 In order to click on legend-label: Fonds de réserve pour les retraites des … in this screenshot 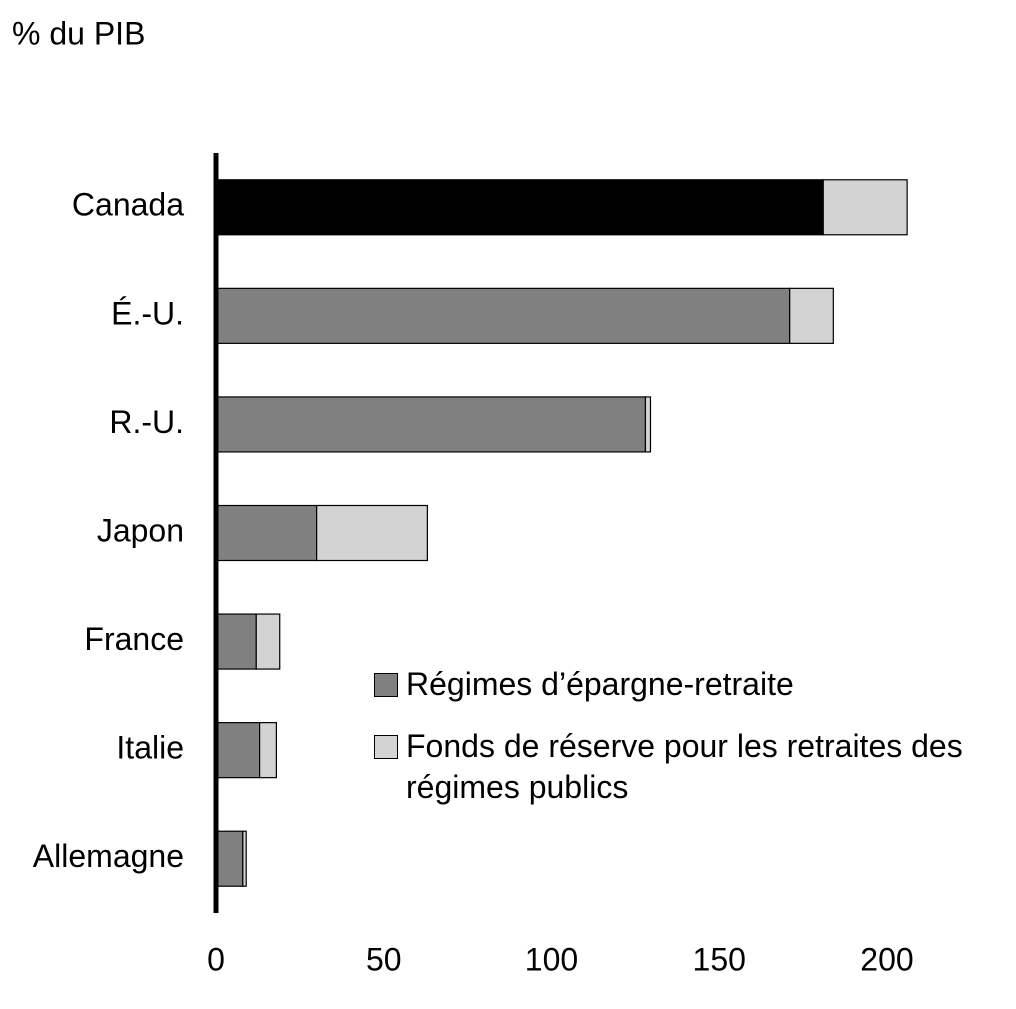, I will do `click(684, 766)`.